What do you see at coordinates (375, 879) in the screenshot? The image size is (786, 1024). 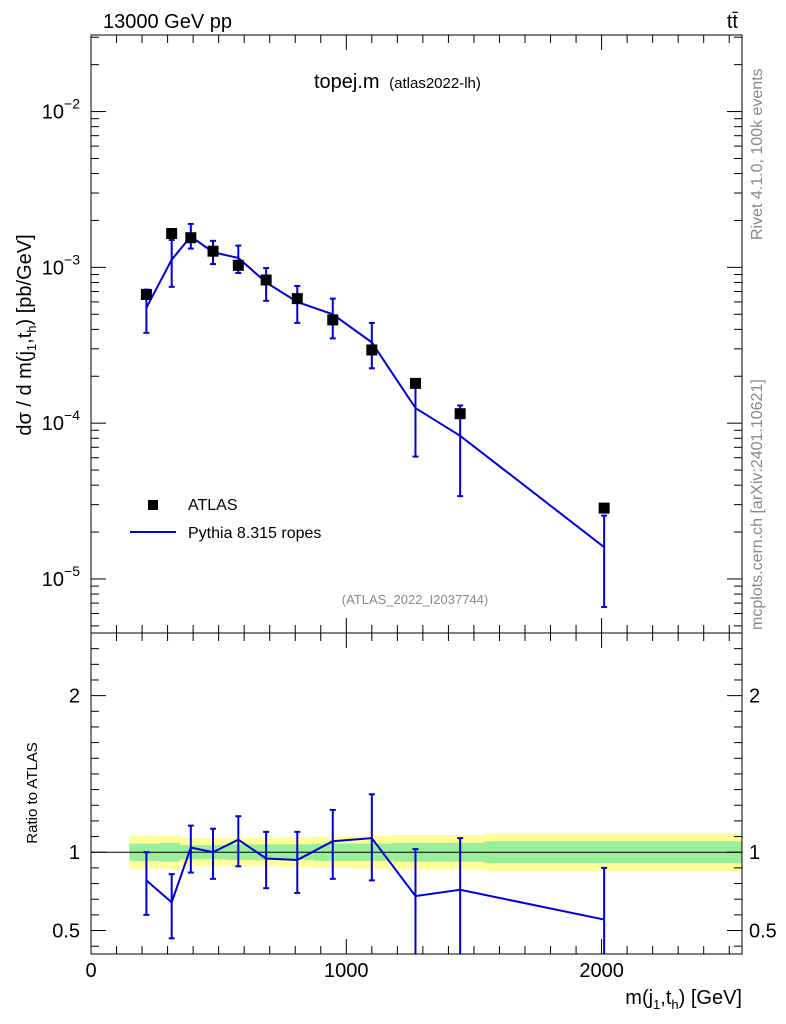 I see `ratio-pythia-line` at bounding box center [375, 879].